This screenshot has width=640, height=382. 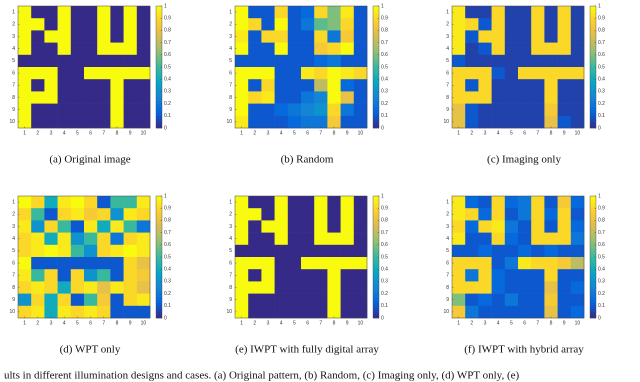 What do you see at coordinates (485, 323) in the screenshot?
I see `x-tick-label: 3` at bounding box center [485, 323].